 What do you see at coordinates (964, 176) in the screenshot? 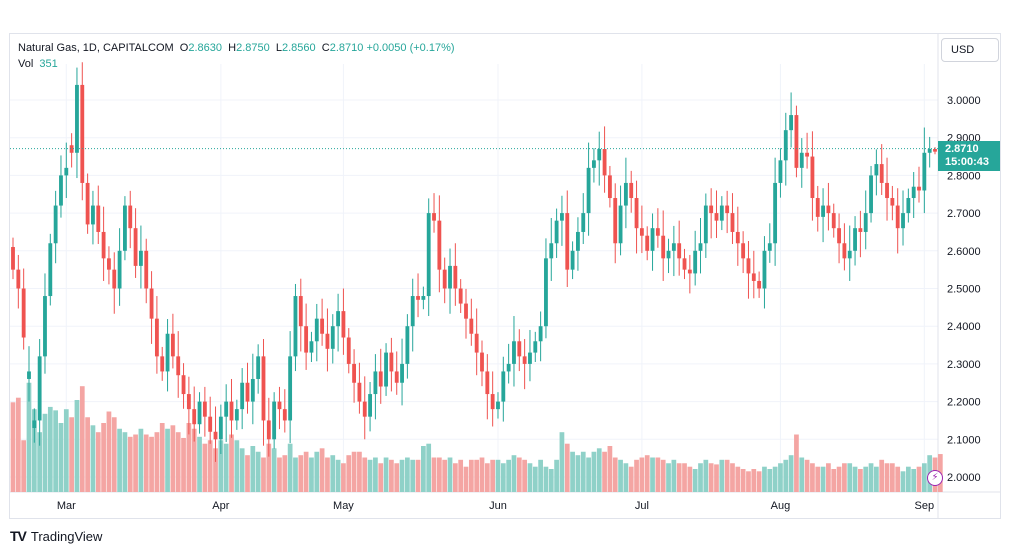
I see `y-tick-label: 2.8000` at bounding box center [964, 176].